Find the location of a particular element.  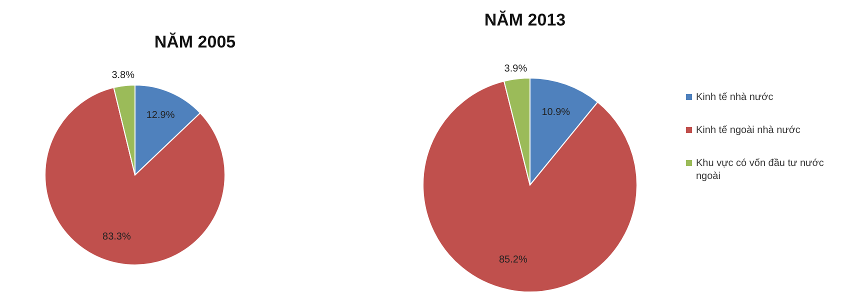

chart-title: NĂM 2005 is located at coordinates (195, 42).